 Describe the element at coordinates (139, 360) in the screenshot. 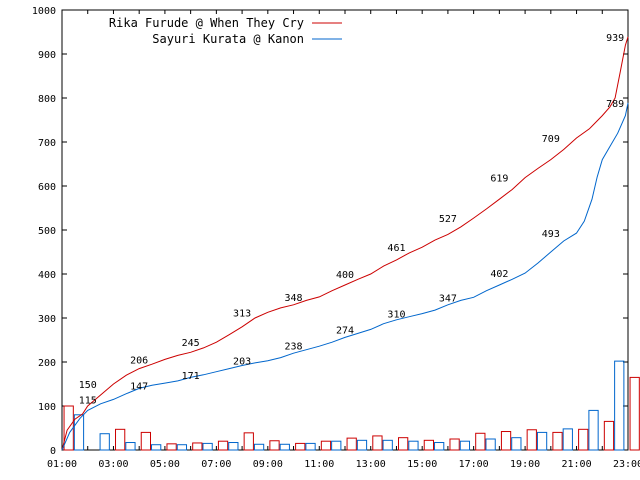

I see `data-label: 206` at that location.